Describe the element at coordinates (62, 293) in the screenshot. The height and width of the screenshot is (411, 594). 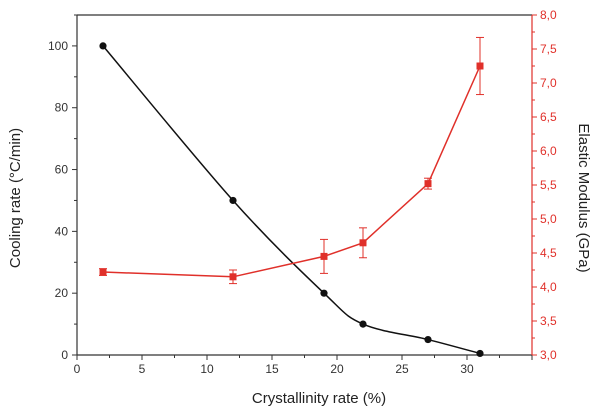
I see `y-tick-label: 20` at that location.